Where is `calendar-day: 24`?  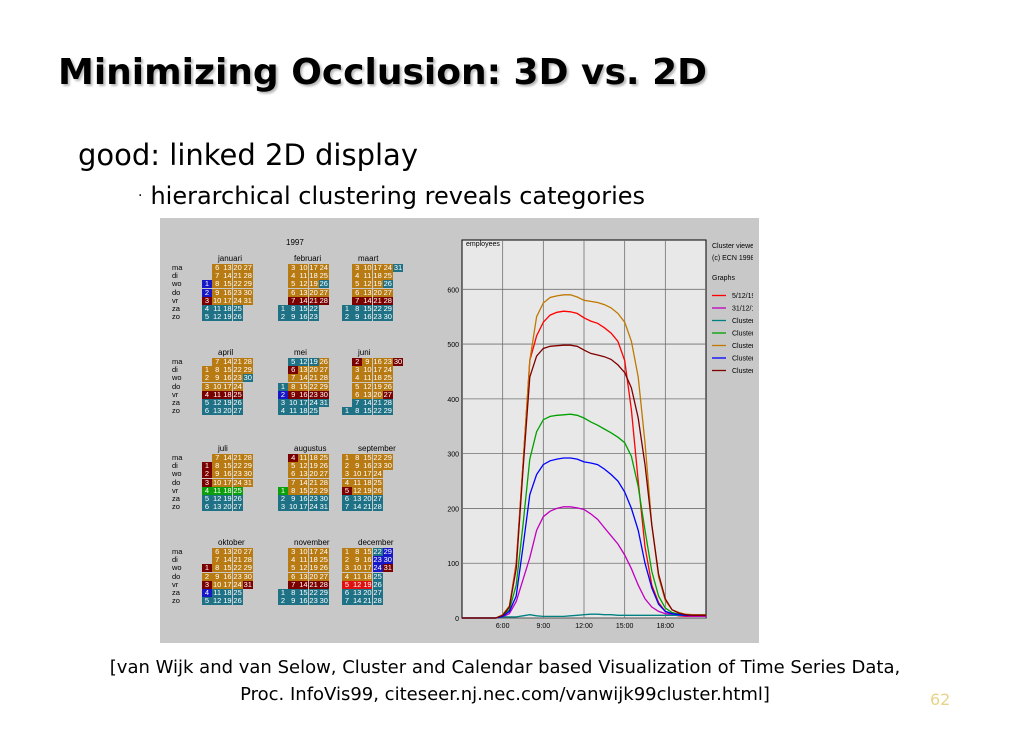
calendar-day: 24 is located at coordinates (387, 267).